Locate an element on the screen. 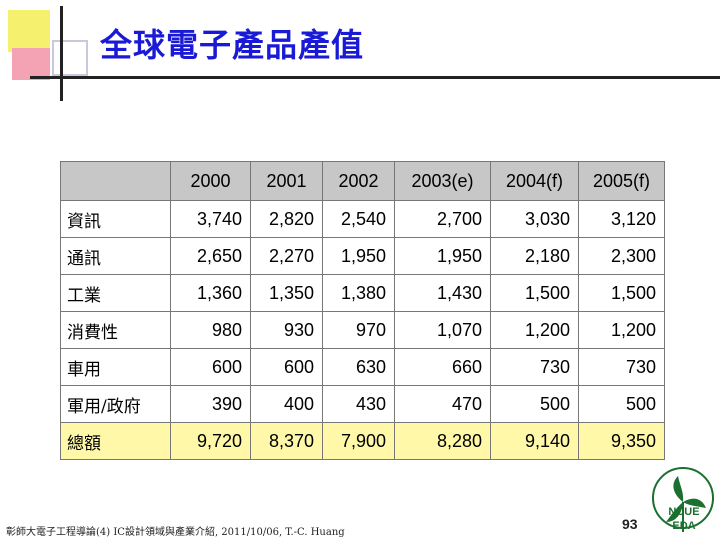  table-row: 工業 1,360 1,350 1,380 1,430 1,500 1,500 is located at coordinates (362, 293).